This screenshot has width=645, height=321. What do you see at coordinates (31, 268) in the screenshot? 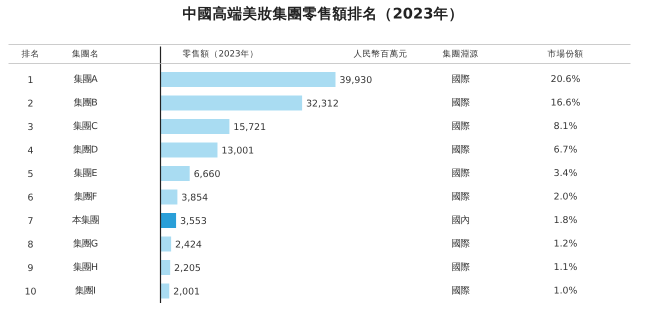
I see `text: 9` at bounding box center [31, 268].